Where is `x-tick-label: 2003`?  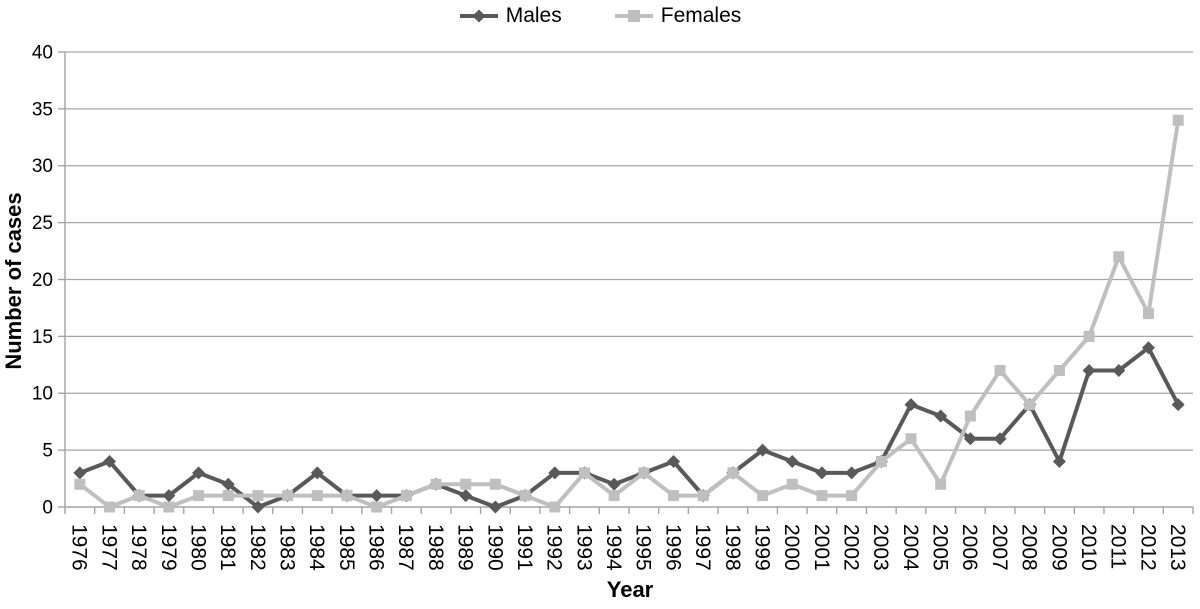
x-tick-label: 2003 is located at coordinates (880, 547).